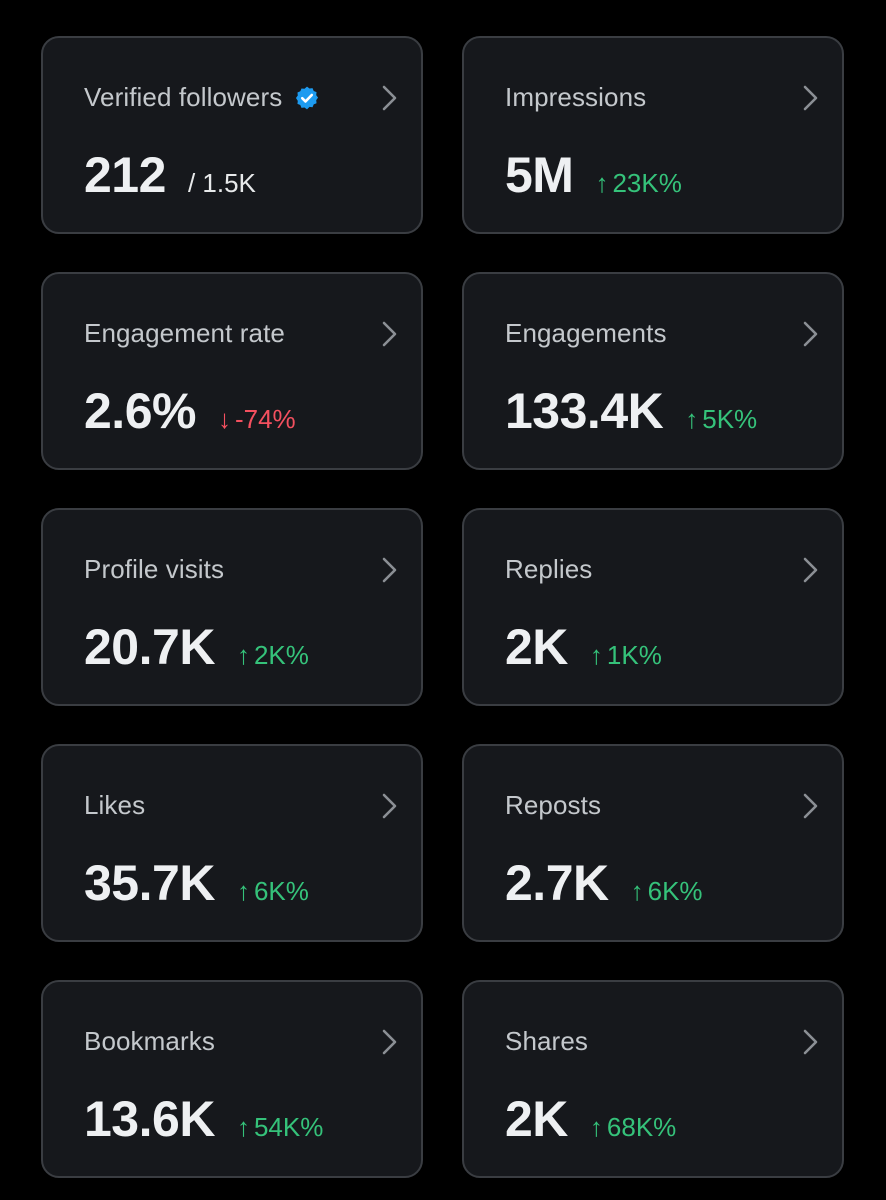 The height and width of the screenshot is (1200, 886). What do you see at coordinates (183, 97) in the screenshot?
I see `card-label: Verified followers` at bounding box center [183, 97].